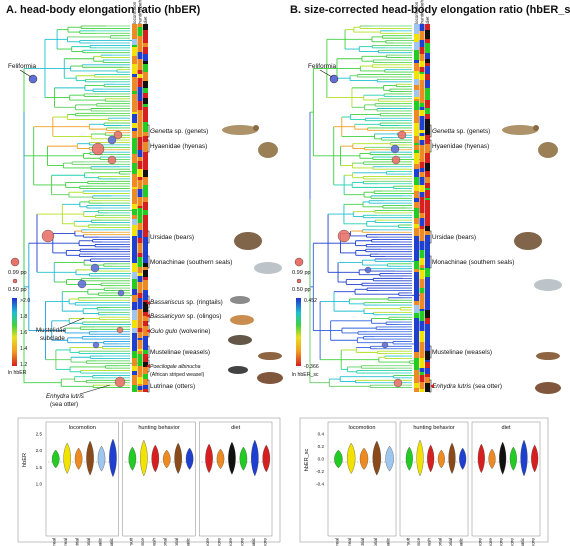 This screenshot has height=546, width=570. What do you see at coordinates (88, 542) in the screenshot?
I see `violin-category-label: semi-fossorial` at bounding box center [88, 542].